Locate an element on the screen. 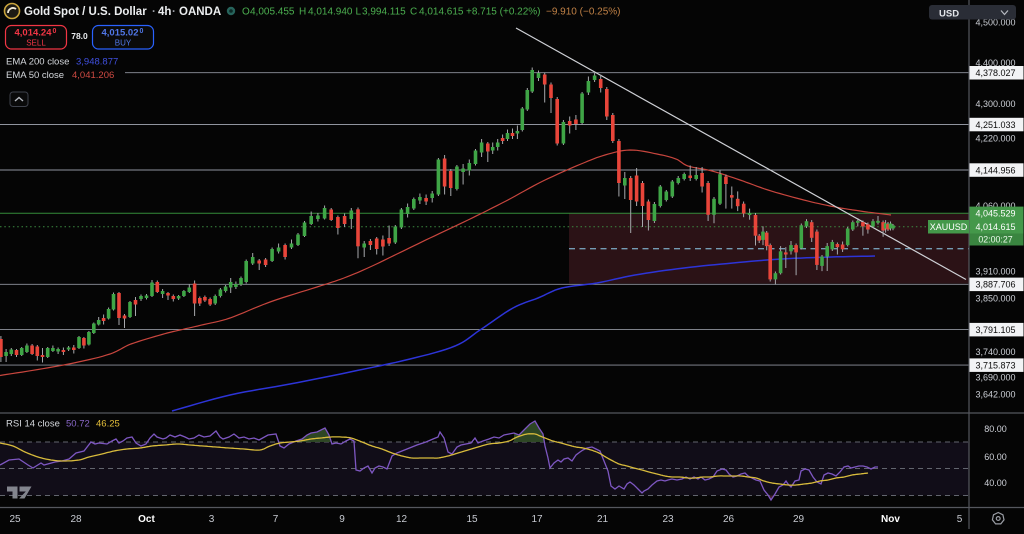 This screenshot has height=534, width=1024. svg-text: 23 is located at coordinates (668, 519).